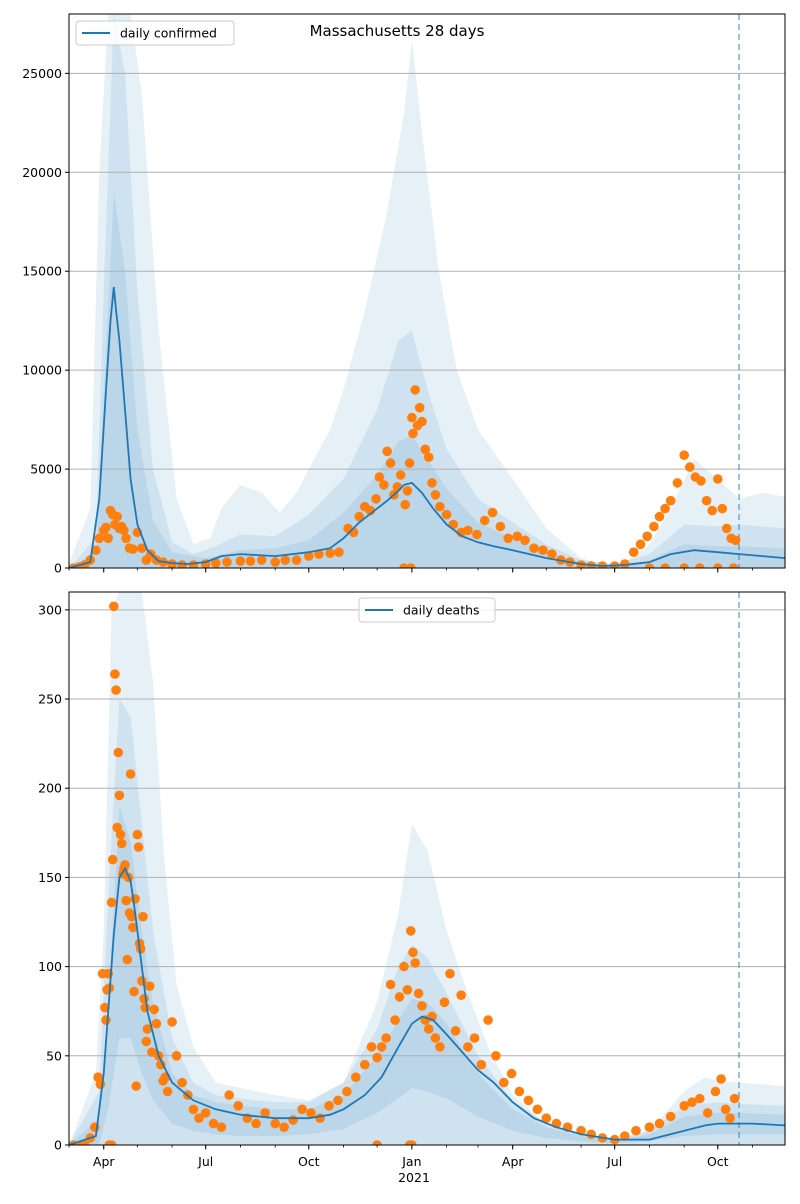 This screenshot has height=1204, width=800. Describe the element at coordinates (309, 1161) in the screenshot. I see `x-tick-label: Oct` at that location.